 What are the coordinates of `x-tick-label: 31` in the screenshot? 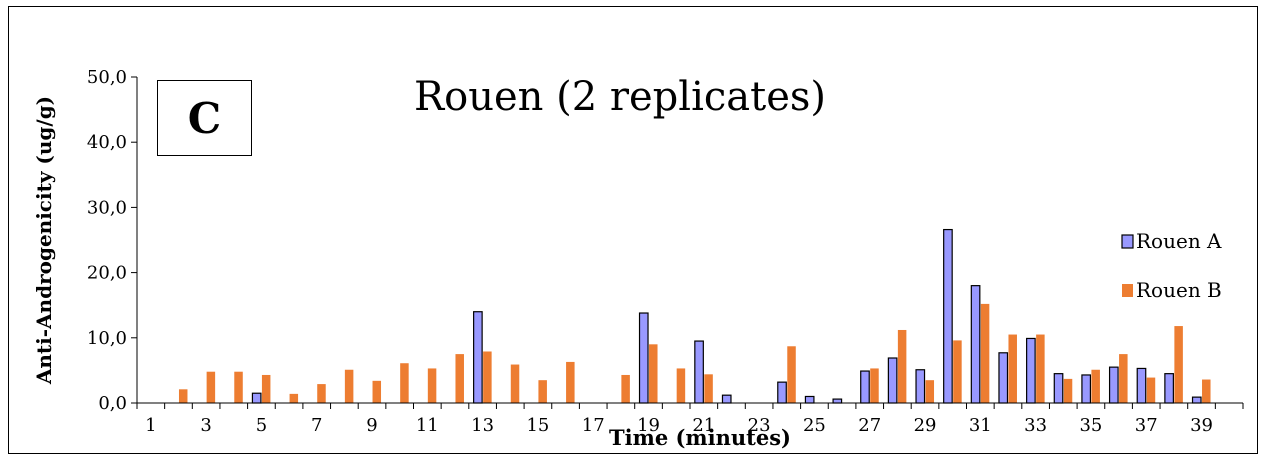 It's located at (980, 425).